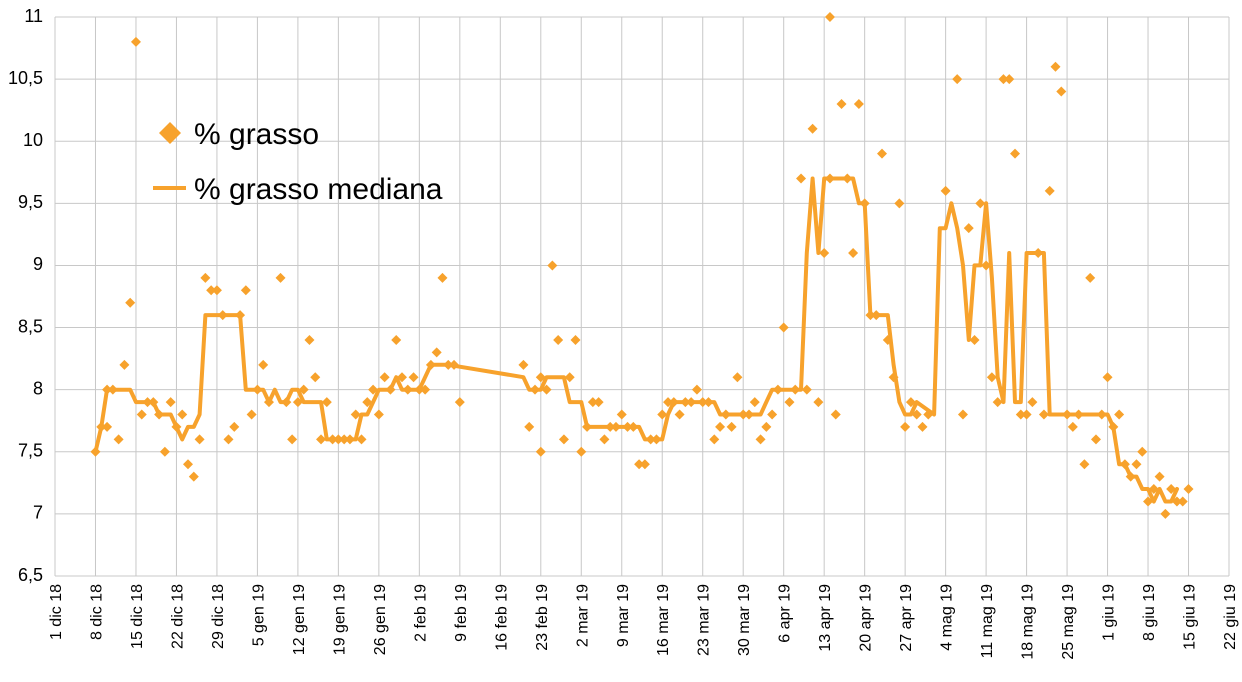 The image size is (1242, 682). What do you see at coordinates (1068, 622) in the screenshot?
I see `x-tick-label: 25 mag 19` at bounding box center [1068, 622].